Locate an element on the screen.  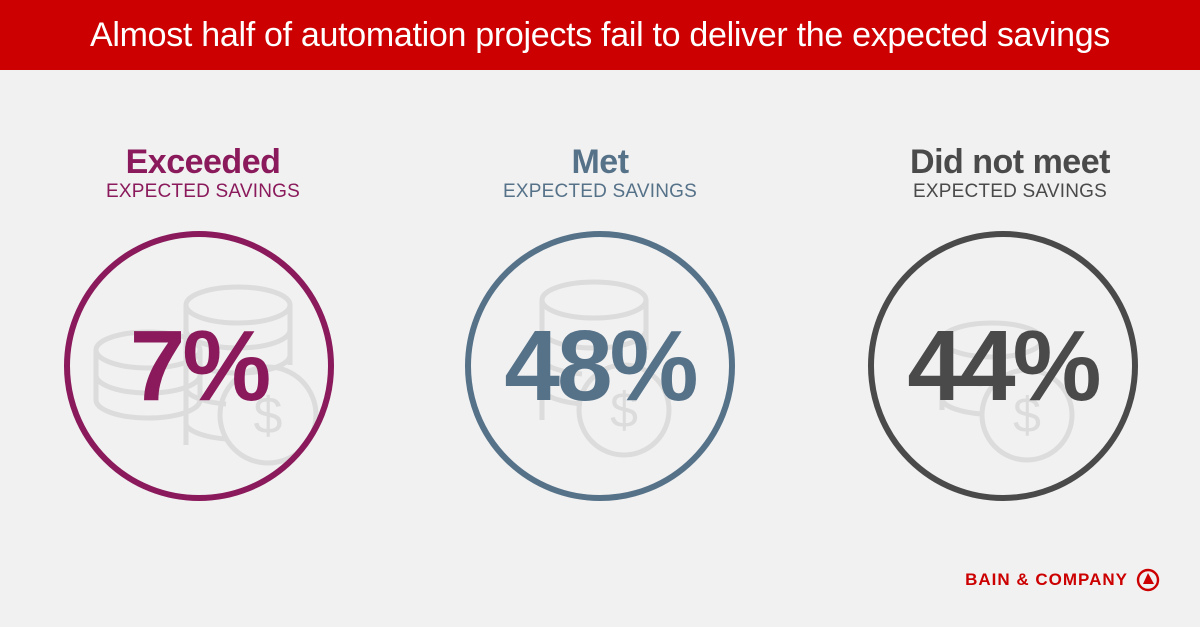
stat-label-did-not-meet: Did not meet EXPECTED SAVINGS is located at coordinates (1010, 172).